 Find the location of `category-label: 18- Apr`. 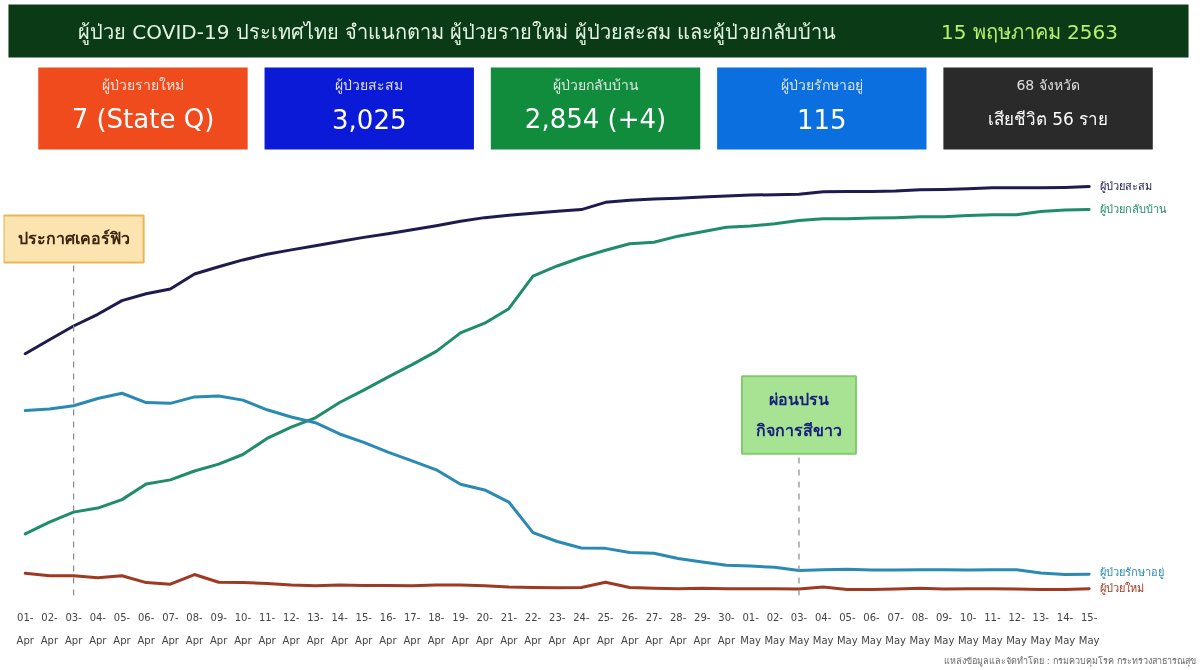

category-label: 18- Apr is located at coordinates (436, 628).